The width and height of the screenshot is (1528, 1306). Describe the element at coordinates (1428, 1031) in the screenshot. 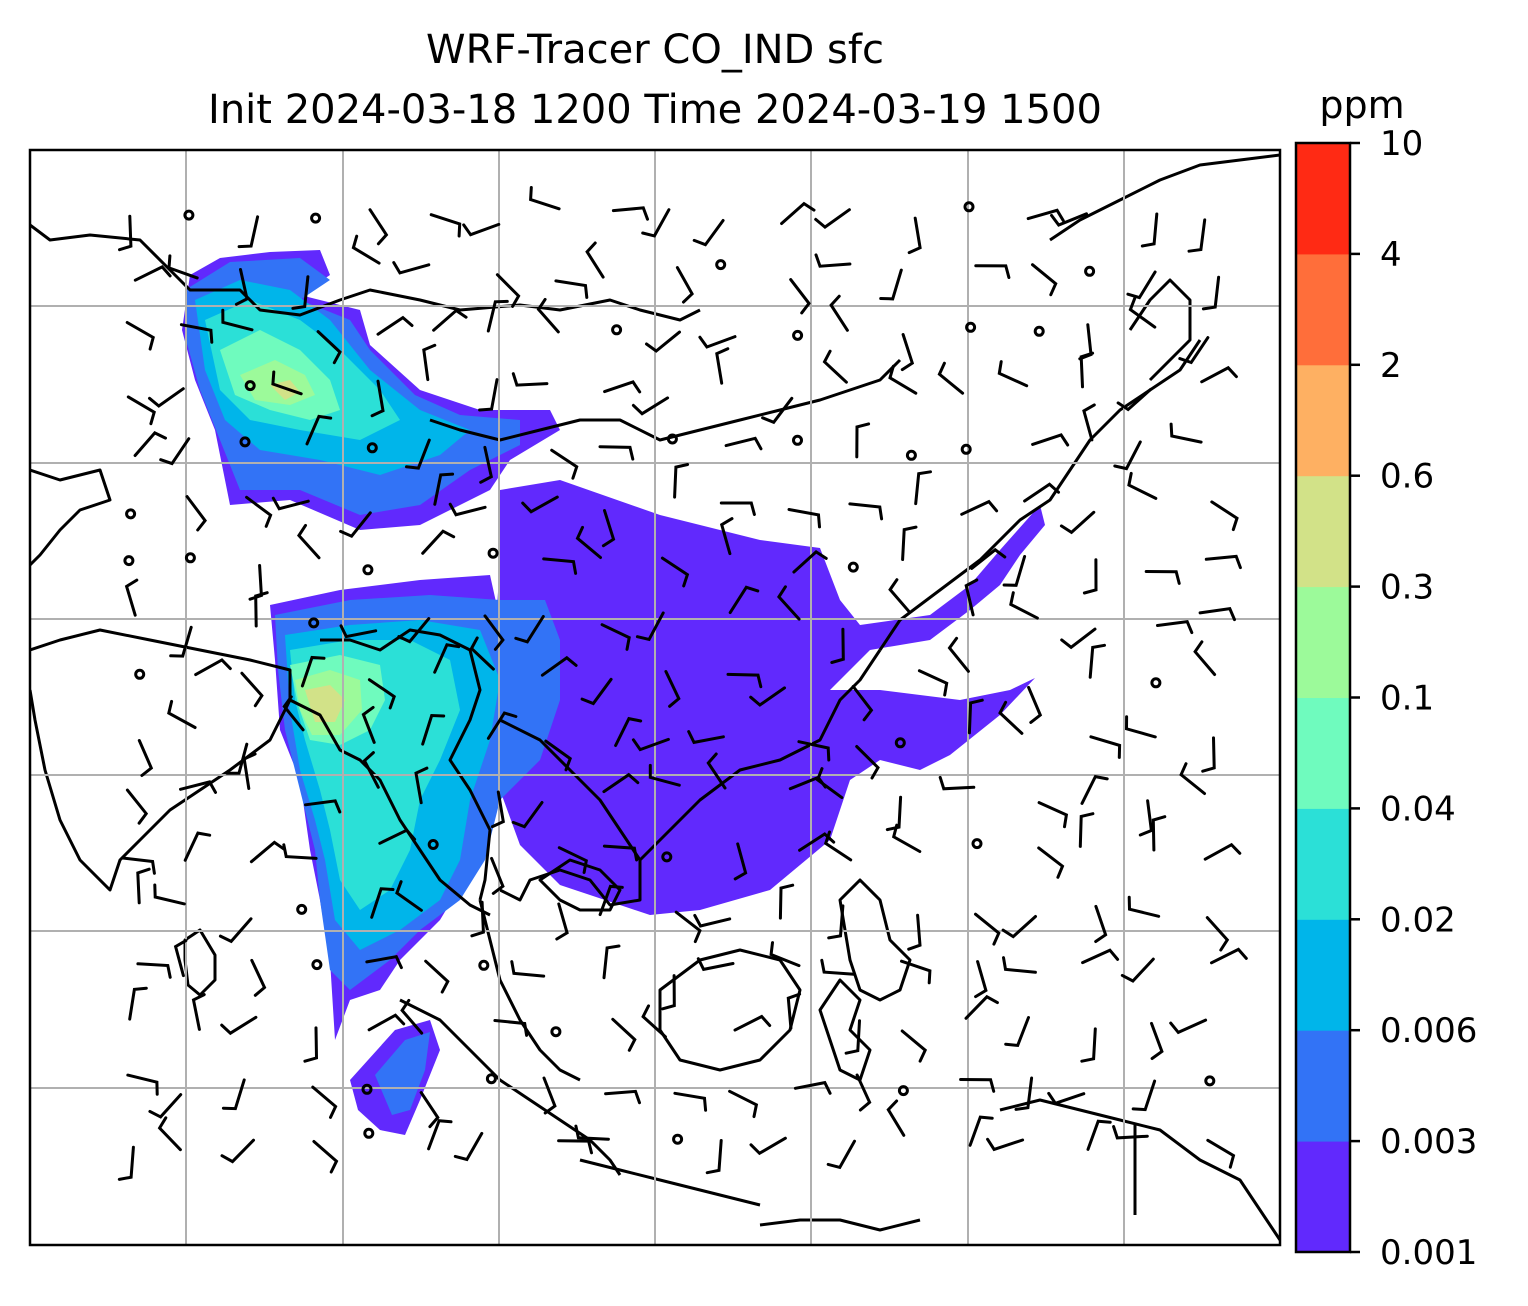

I see `colorbar-tick-label: 0.006` at that location.